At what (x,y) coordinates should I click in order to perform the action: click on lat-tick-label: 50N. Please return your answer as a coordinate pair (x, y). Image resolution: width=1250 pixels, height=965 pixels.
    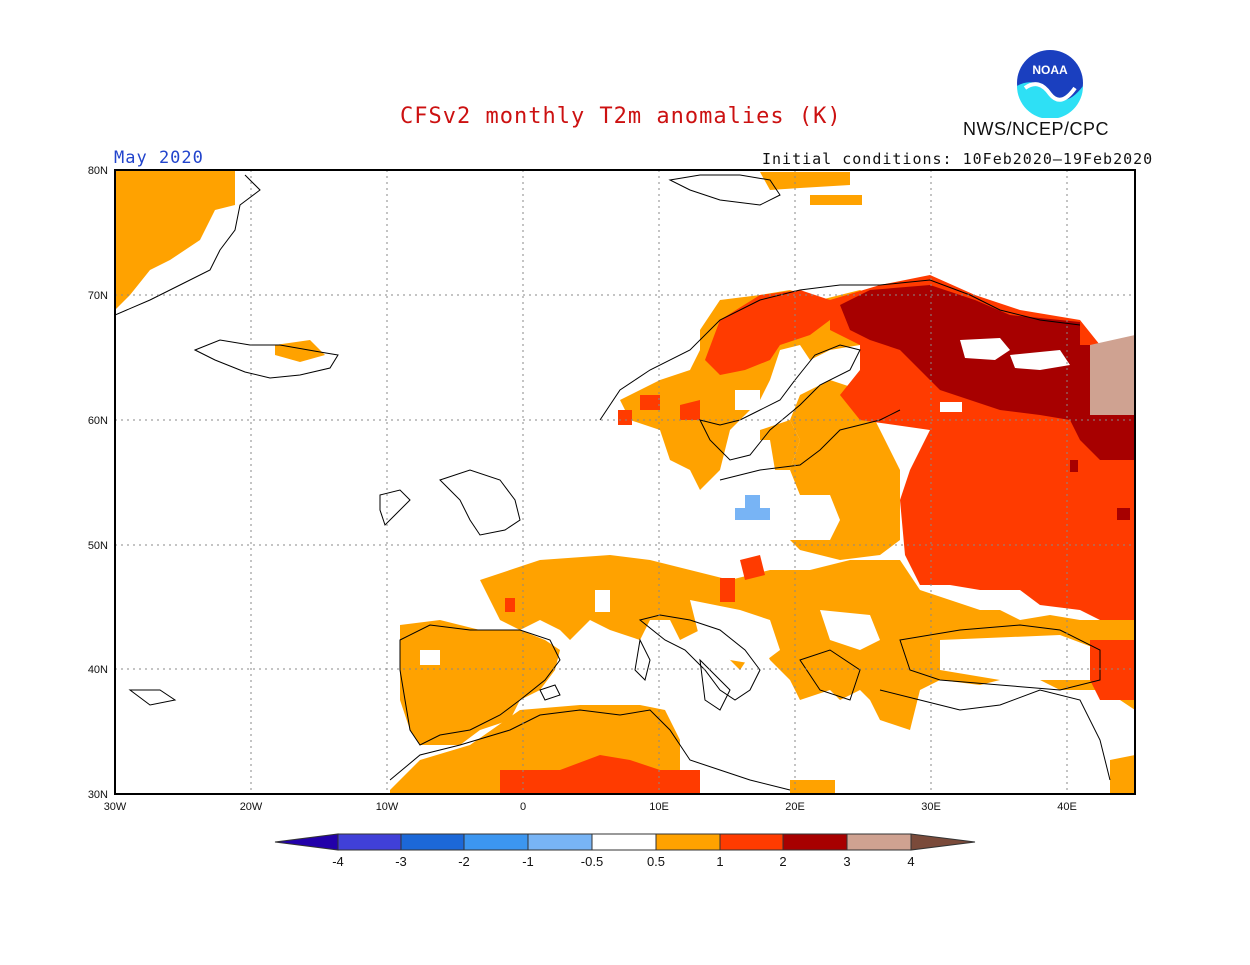
    Looking at the image, I should click on (98, 546).